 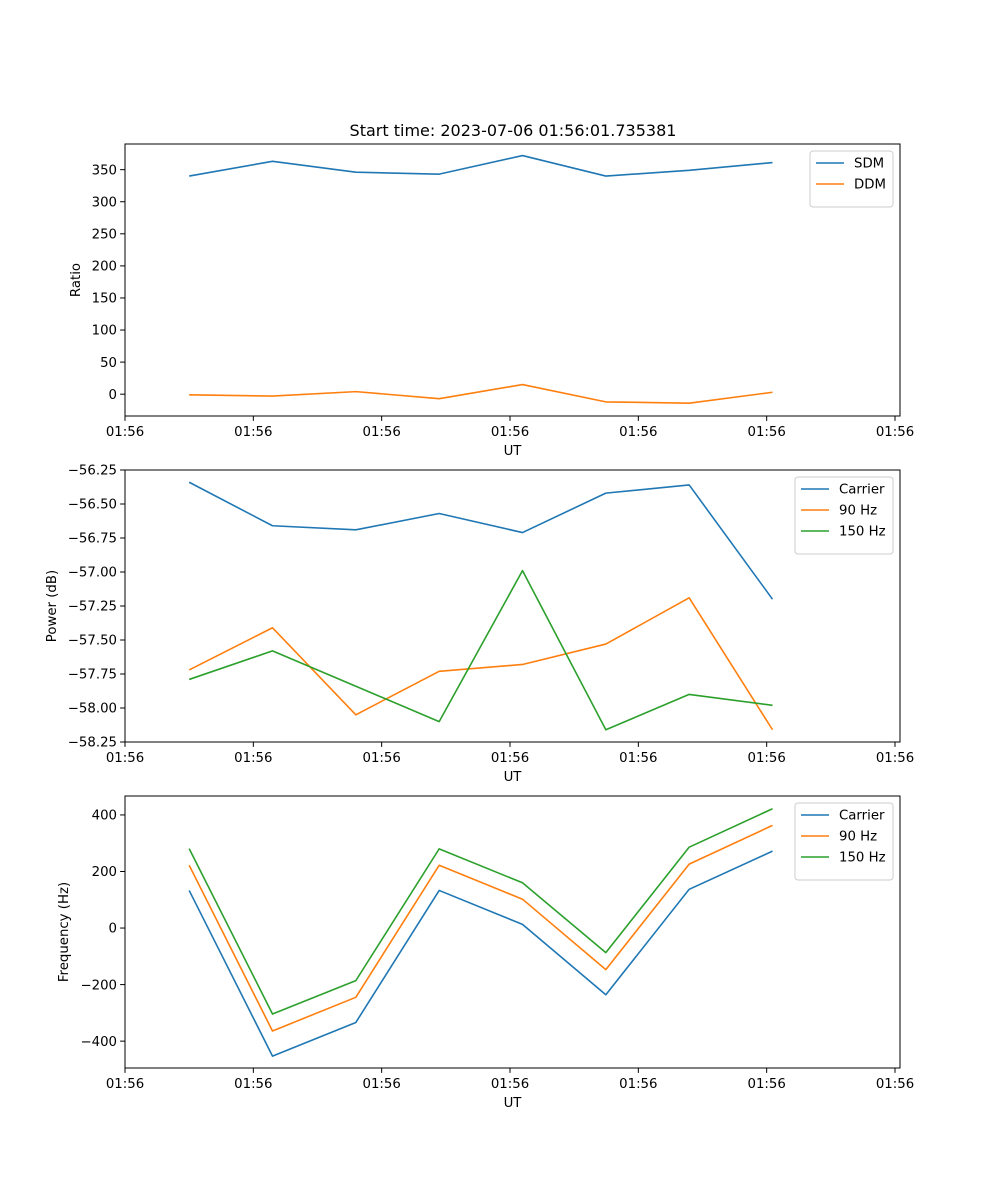 What do you see at coordinates (76, 280) in the screenshot?
I see `y-axis-label: Ratio` at bounding box center [76, 280].